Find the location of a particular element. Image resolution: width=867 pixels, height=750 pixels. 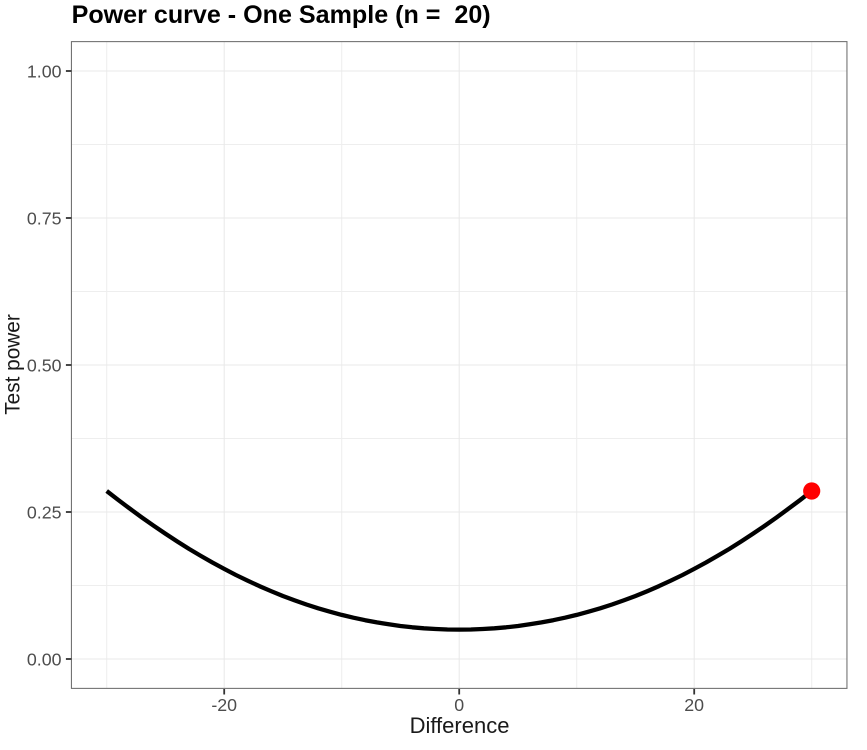

svg-text: -20 is located at coordinates (224, 705).